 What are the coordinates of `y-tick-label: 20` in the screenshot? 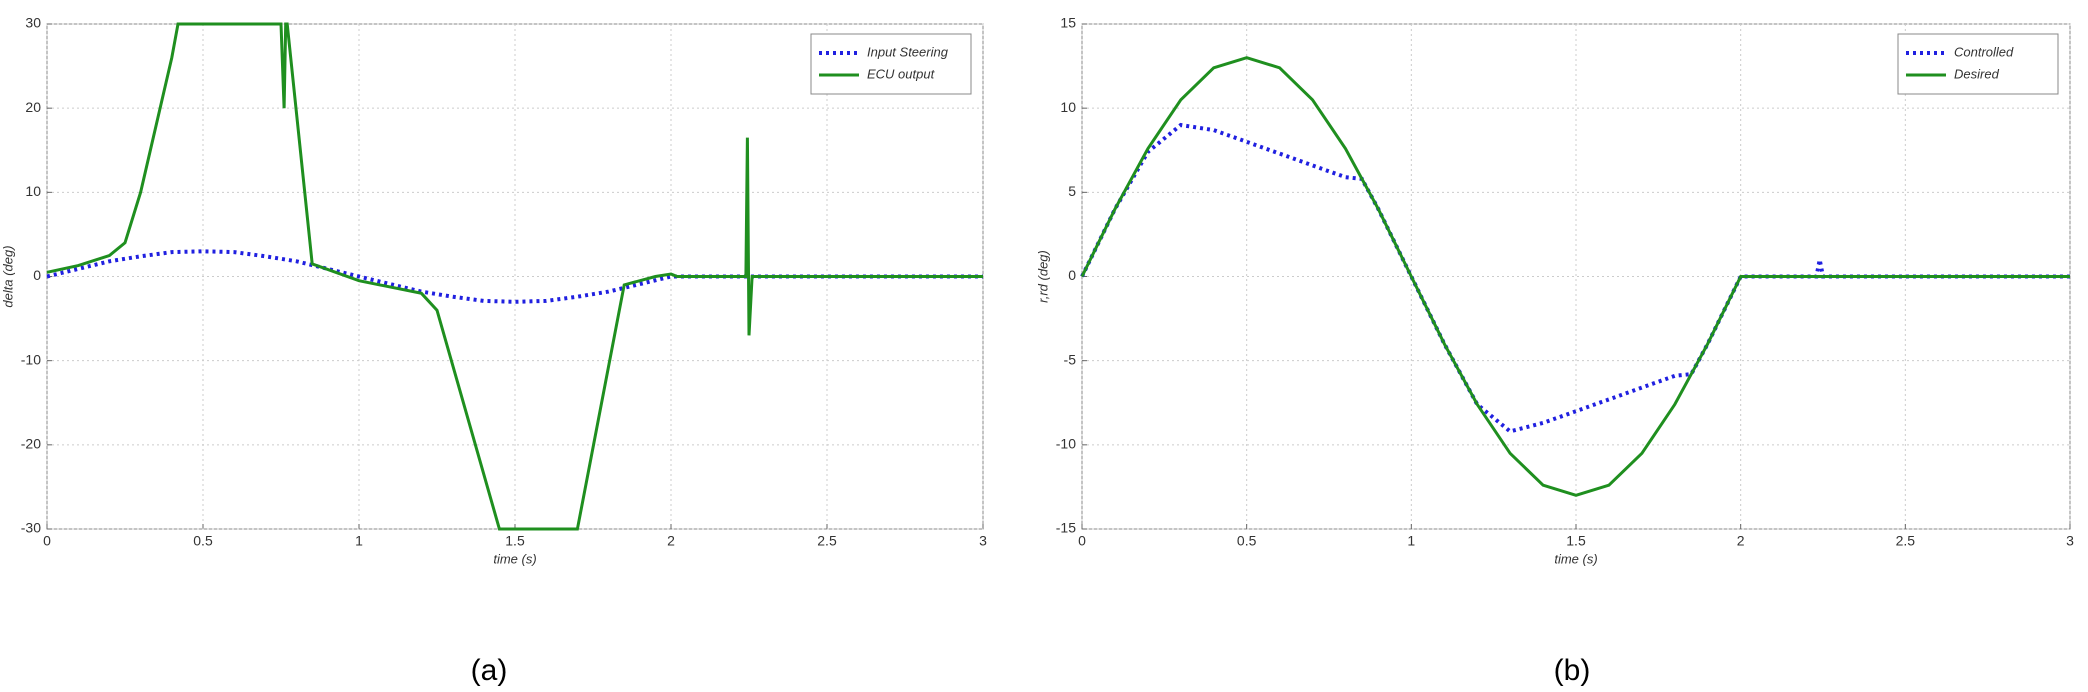 It's located at (33, 107).